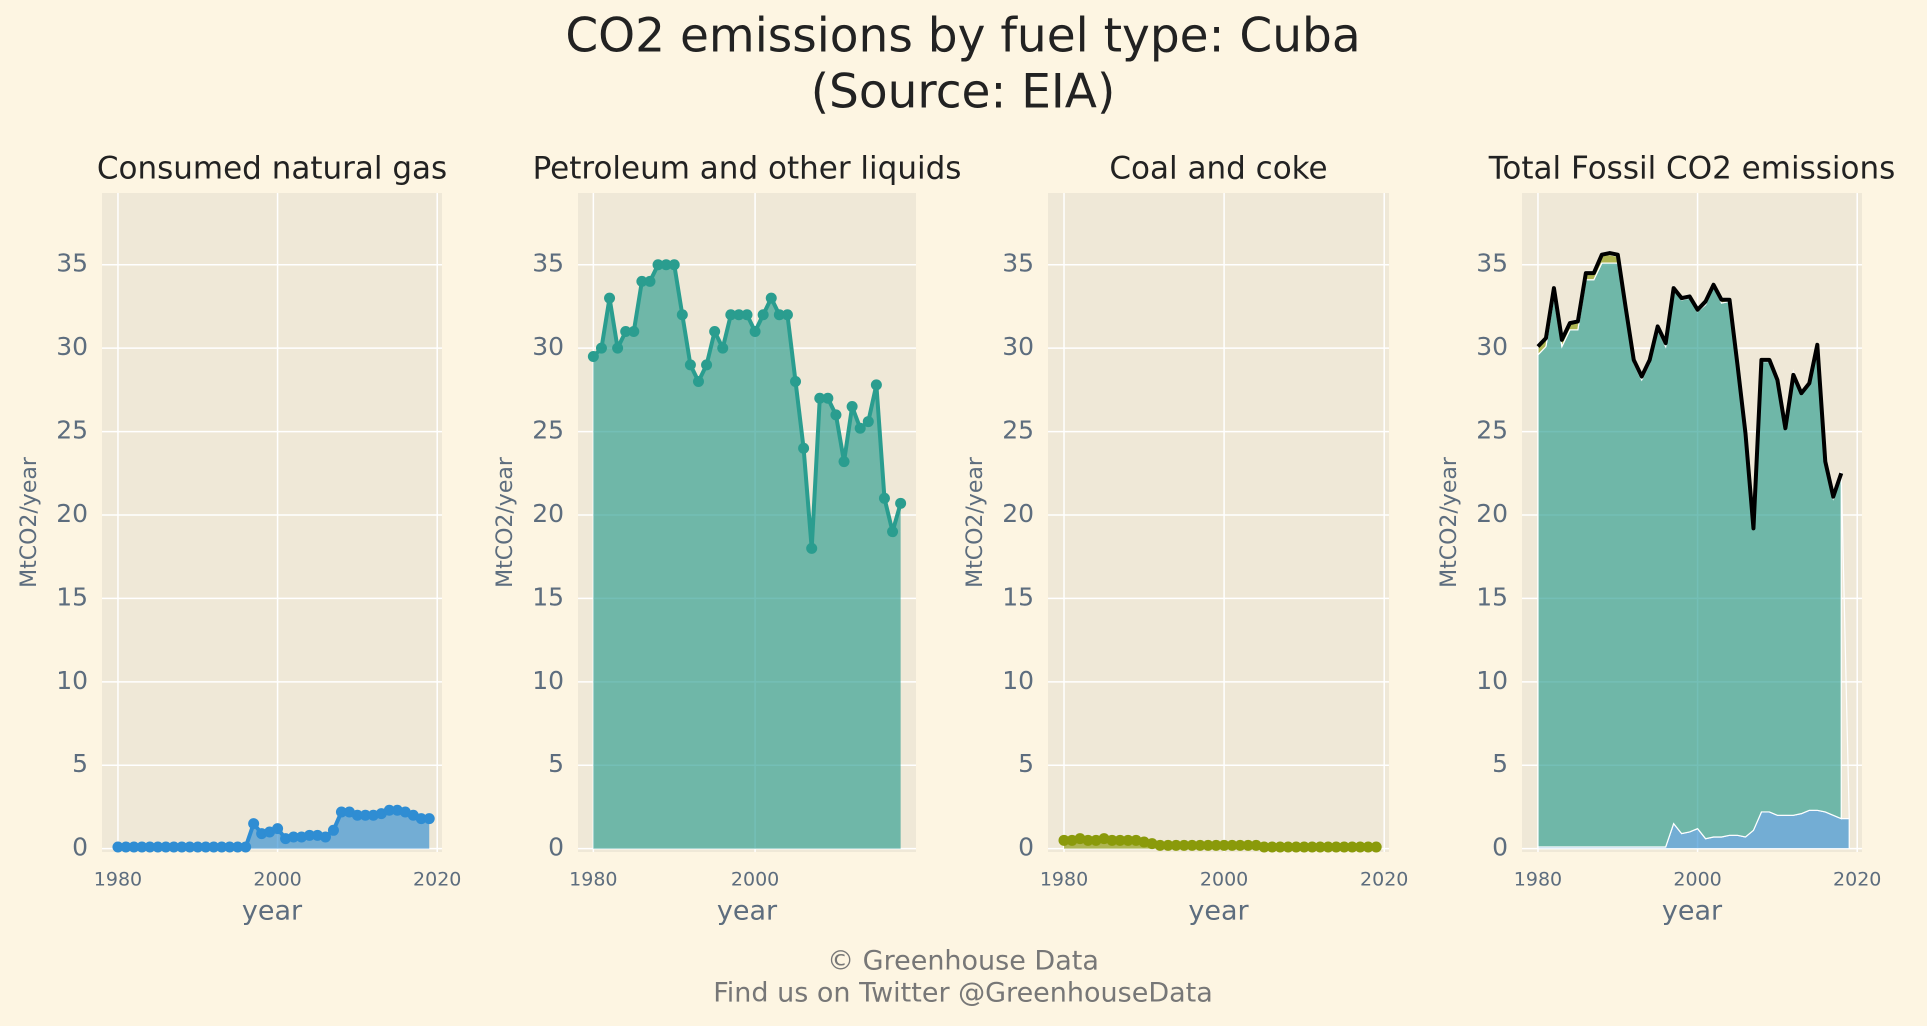 The height and width of the screenshot is (1026, 1927). What do you see at coordinates (963, 993) in the screenshot?
I see `footer-twitter: Find us on Twitter @GreenhouseData` at bounding box center [963, 993].